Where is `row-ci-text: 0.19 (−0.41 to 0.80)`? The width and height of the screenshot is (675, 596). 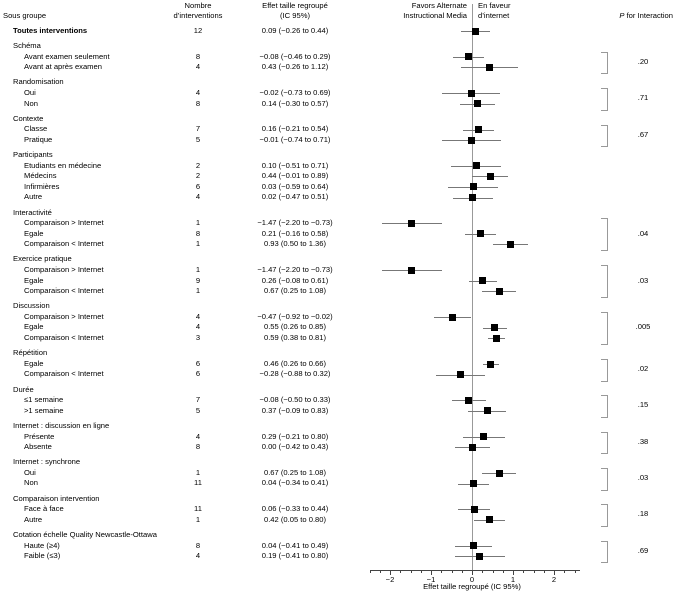
row-ci-text: 0.19 (−0.41 to 0.80) is located at coordinates (295, 556).